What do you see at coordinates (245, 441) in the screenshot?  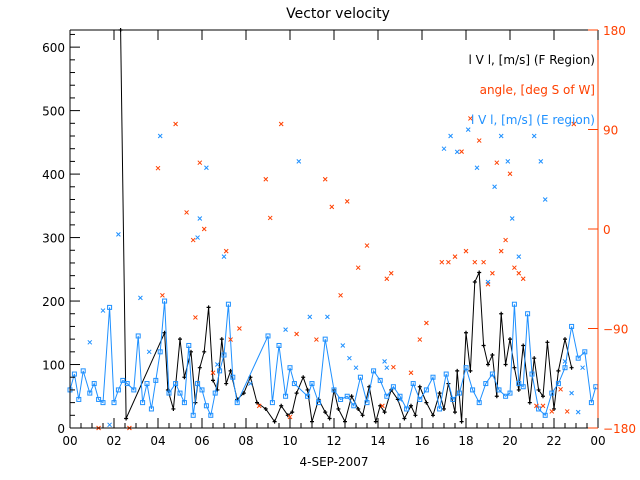 I see `x-tick-label: 08` at bounding box center [245, 441].